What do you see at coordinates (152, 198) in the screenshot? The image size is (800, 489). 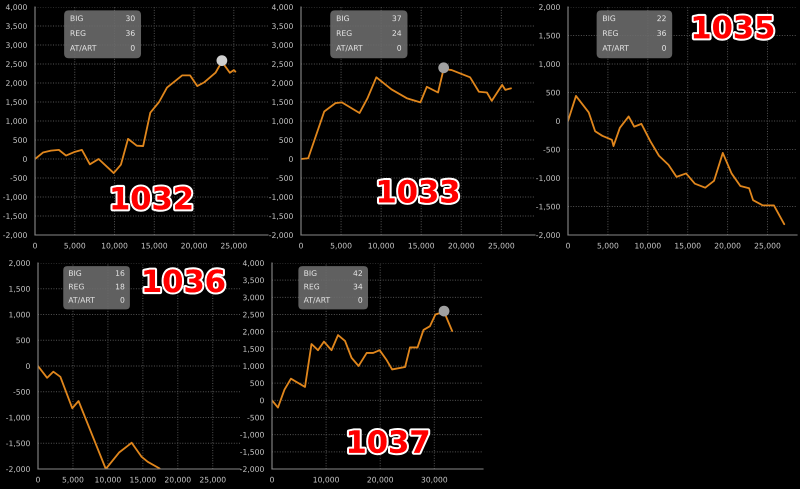 I see `text: 1032` at bounding box center [152, 198].